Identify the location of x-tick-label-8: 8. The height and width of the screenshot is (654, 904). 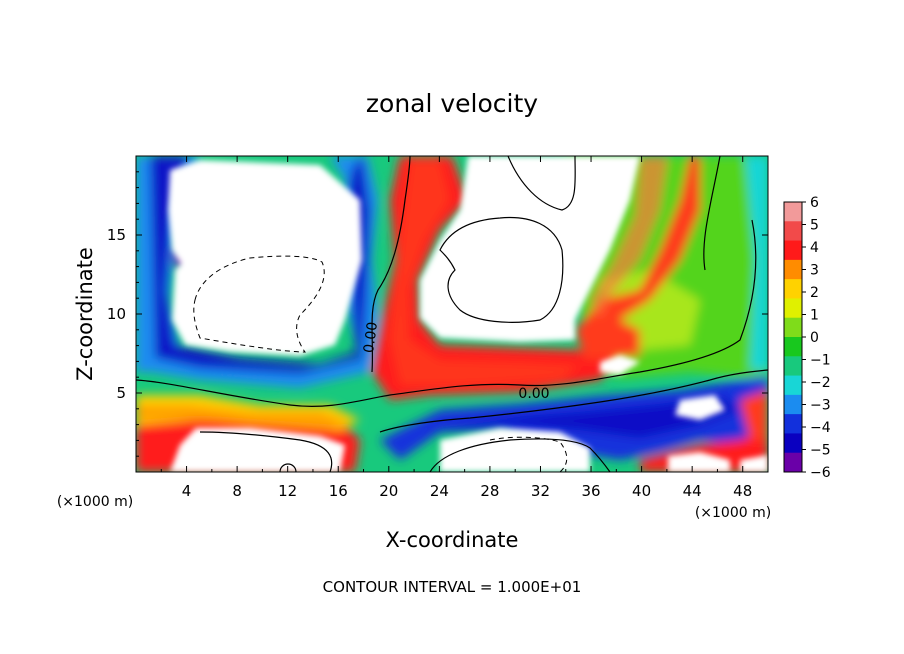
(237, 491).